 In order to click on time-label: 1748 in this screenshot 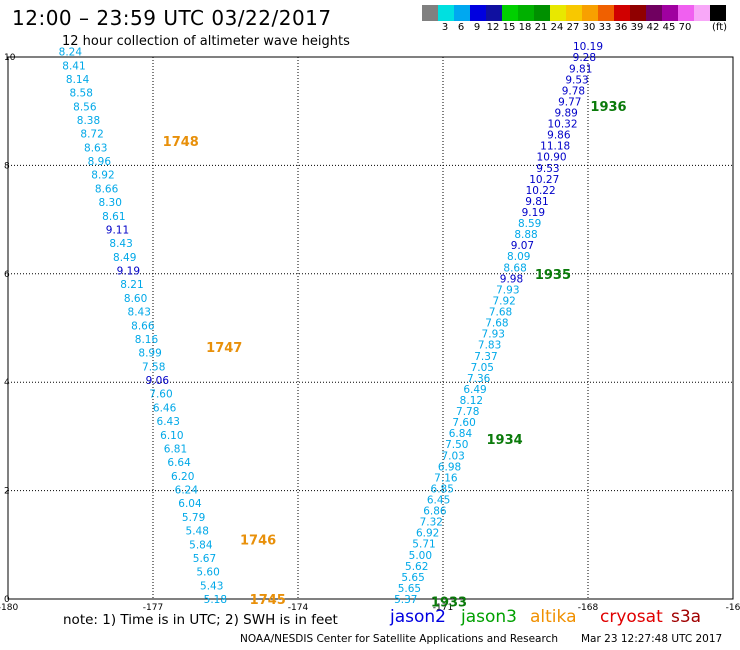, I will do `click(181, 142)`.